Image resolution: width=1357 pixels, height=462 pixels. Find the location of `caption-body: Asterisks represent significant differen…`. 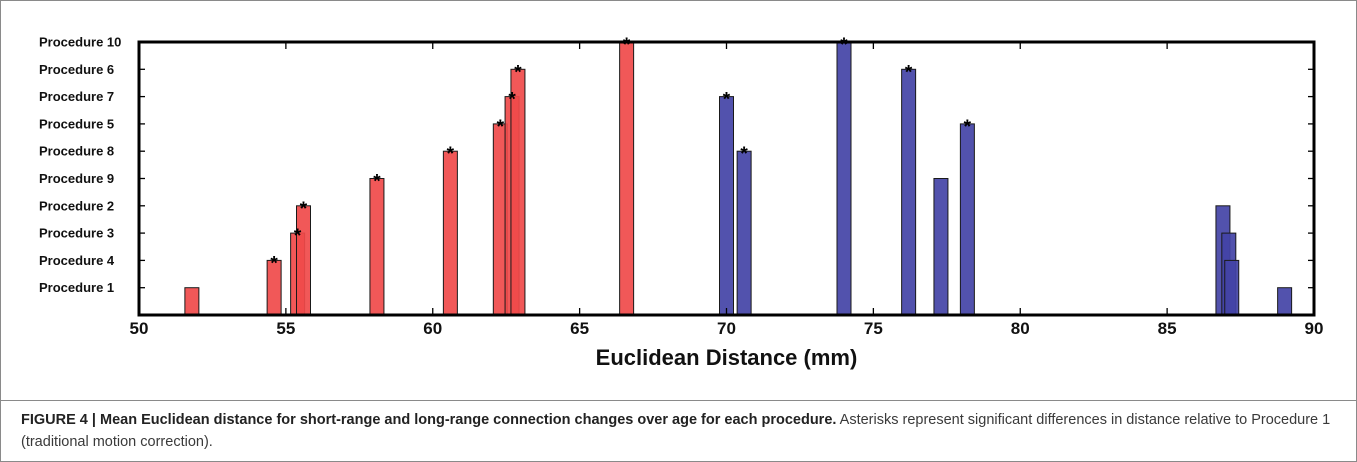

caption-body: Asterisks represent significant differen… is located at coordinates (676, 431).